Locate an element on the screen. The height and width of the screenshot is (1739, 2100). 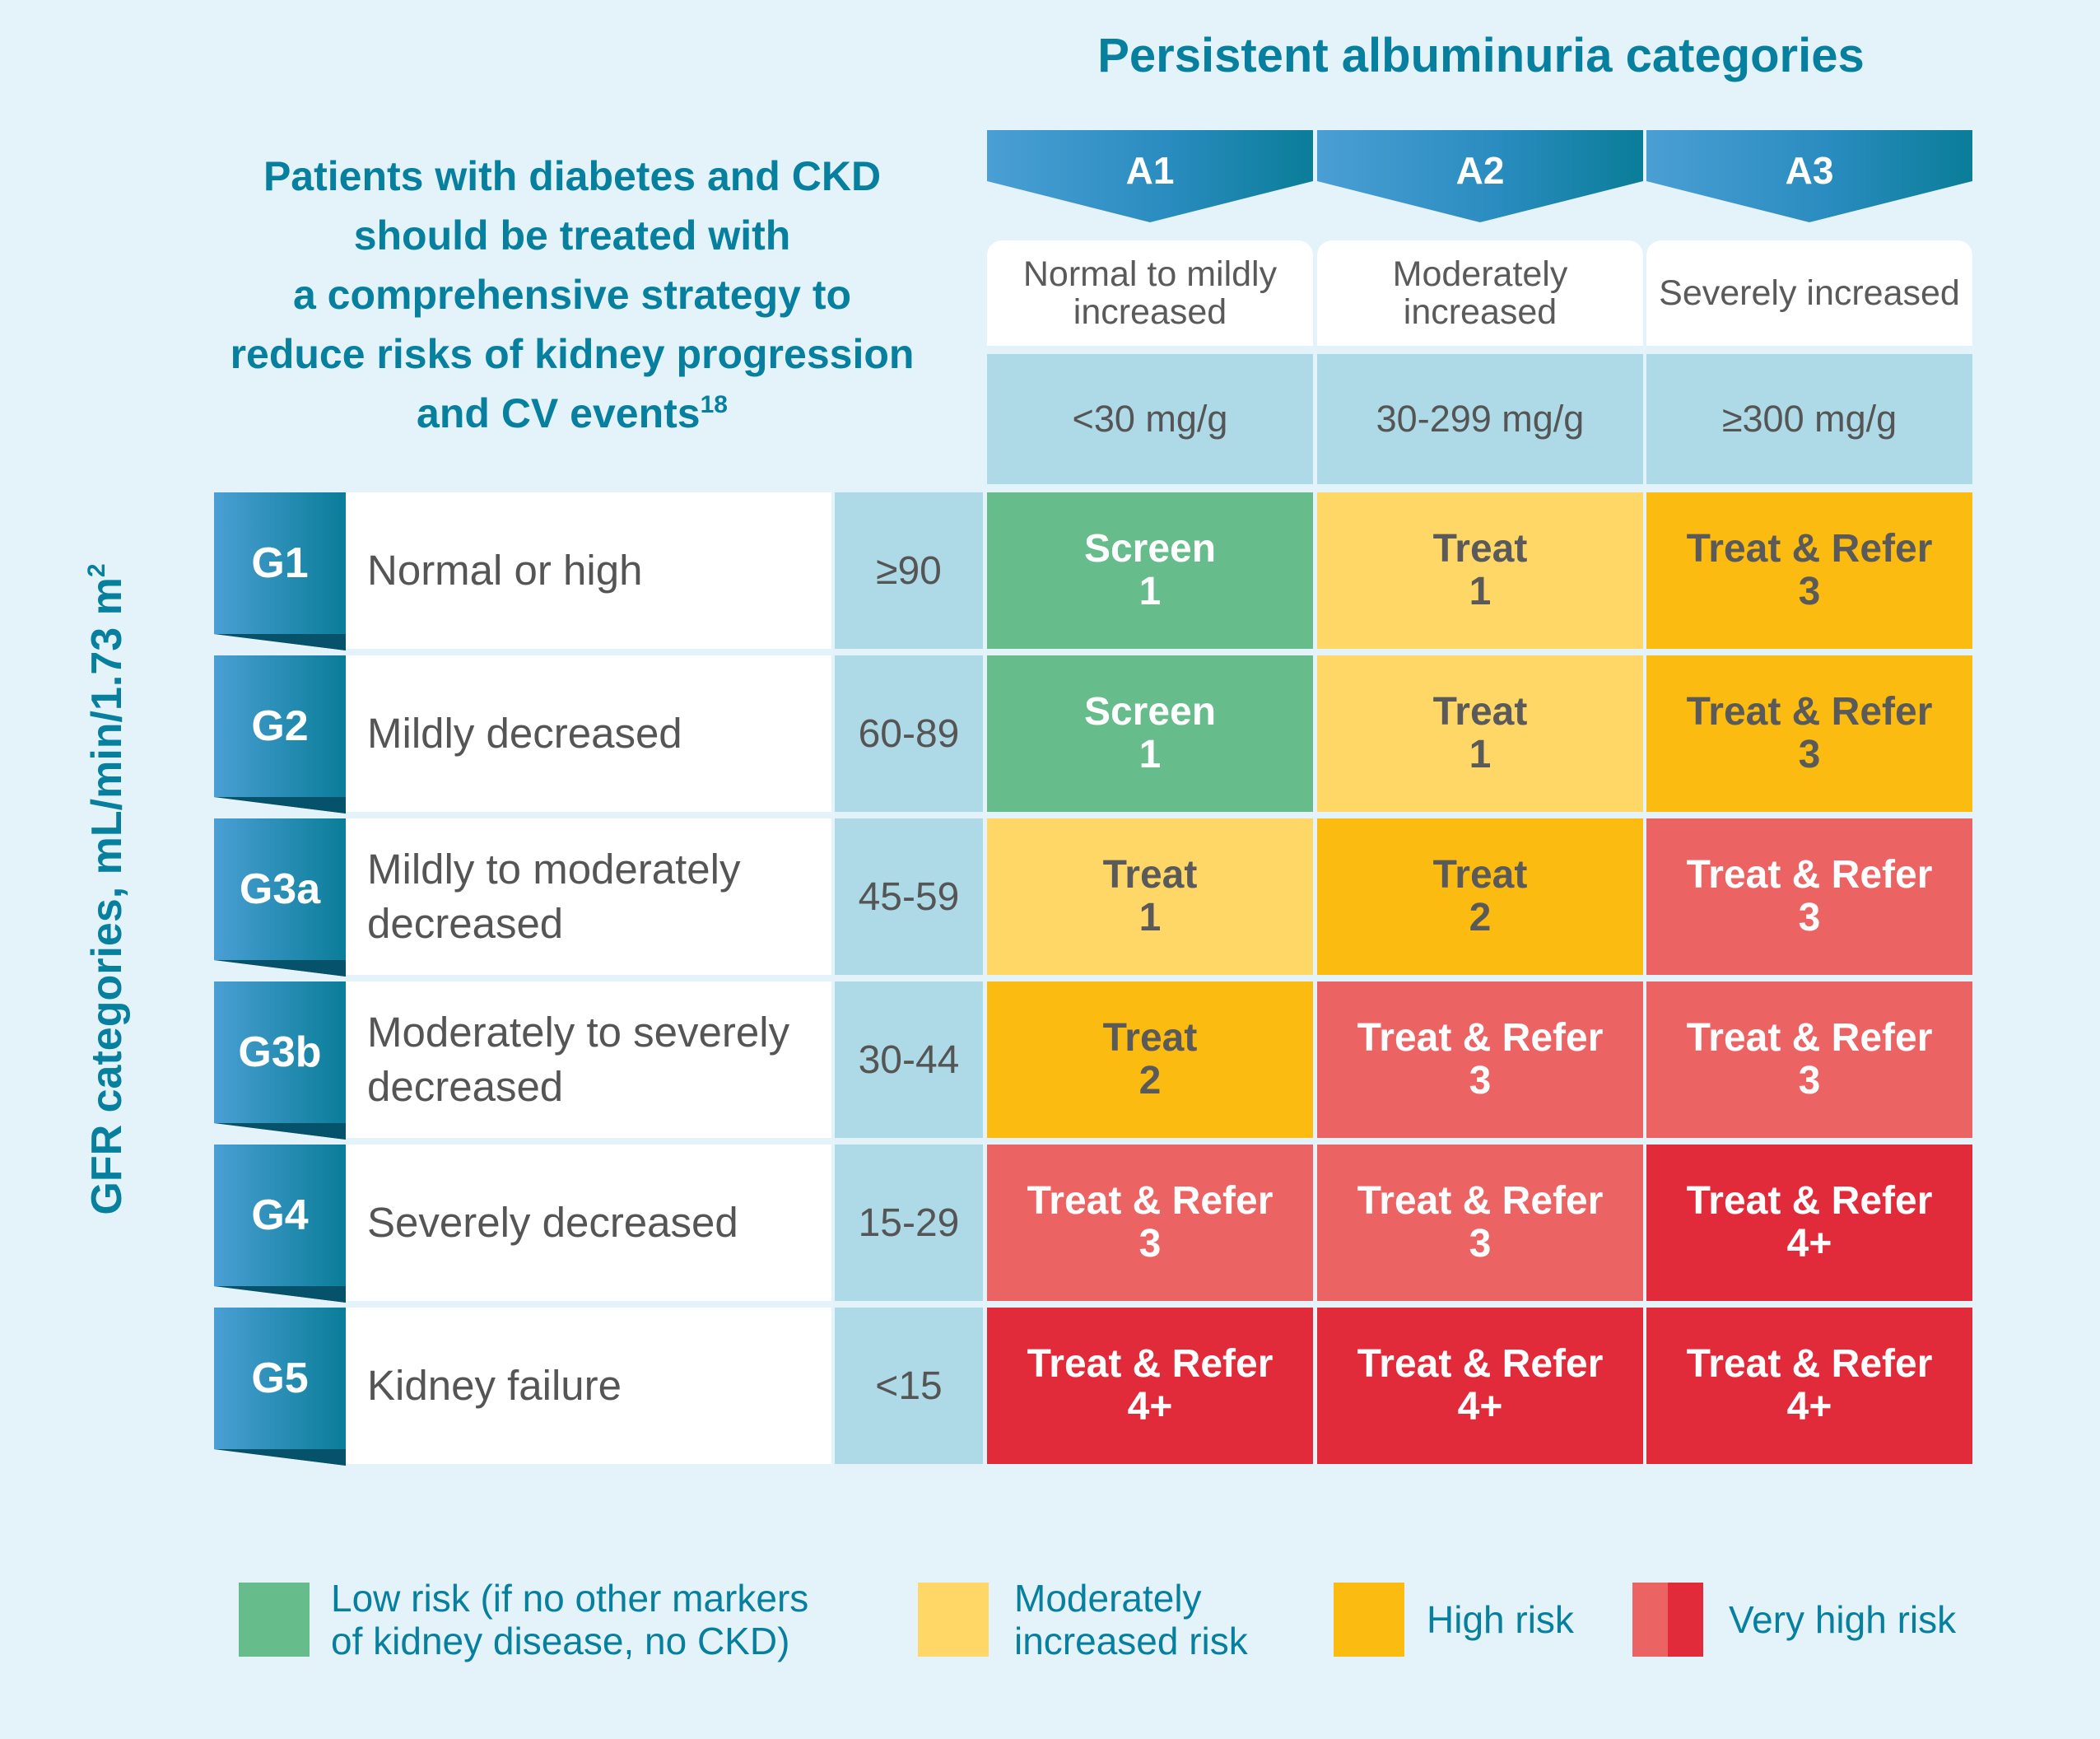
row-description: Kidney failure is located at coordinates (588, 1386).